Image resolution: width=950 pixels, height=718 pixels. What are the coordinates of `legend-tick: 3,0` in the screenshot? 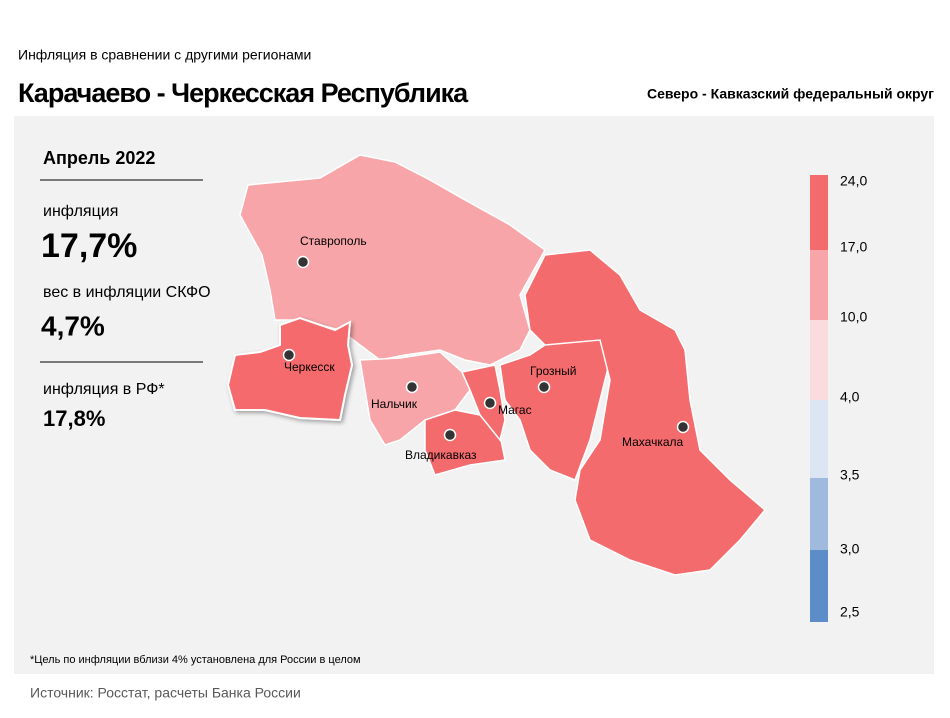 It's located at (850, 549).